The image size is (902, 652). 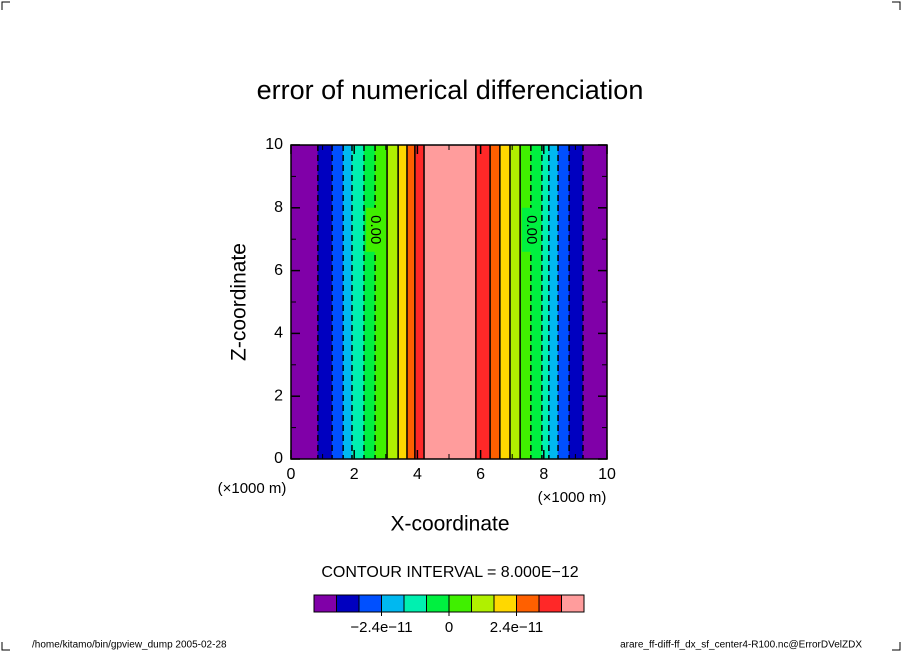 What do you see at coordinates (278, 270) in the screenshot?
I see `y-tick-label: 6` at bounding box center [278, 270].